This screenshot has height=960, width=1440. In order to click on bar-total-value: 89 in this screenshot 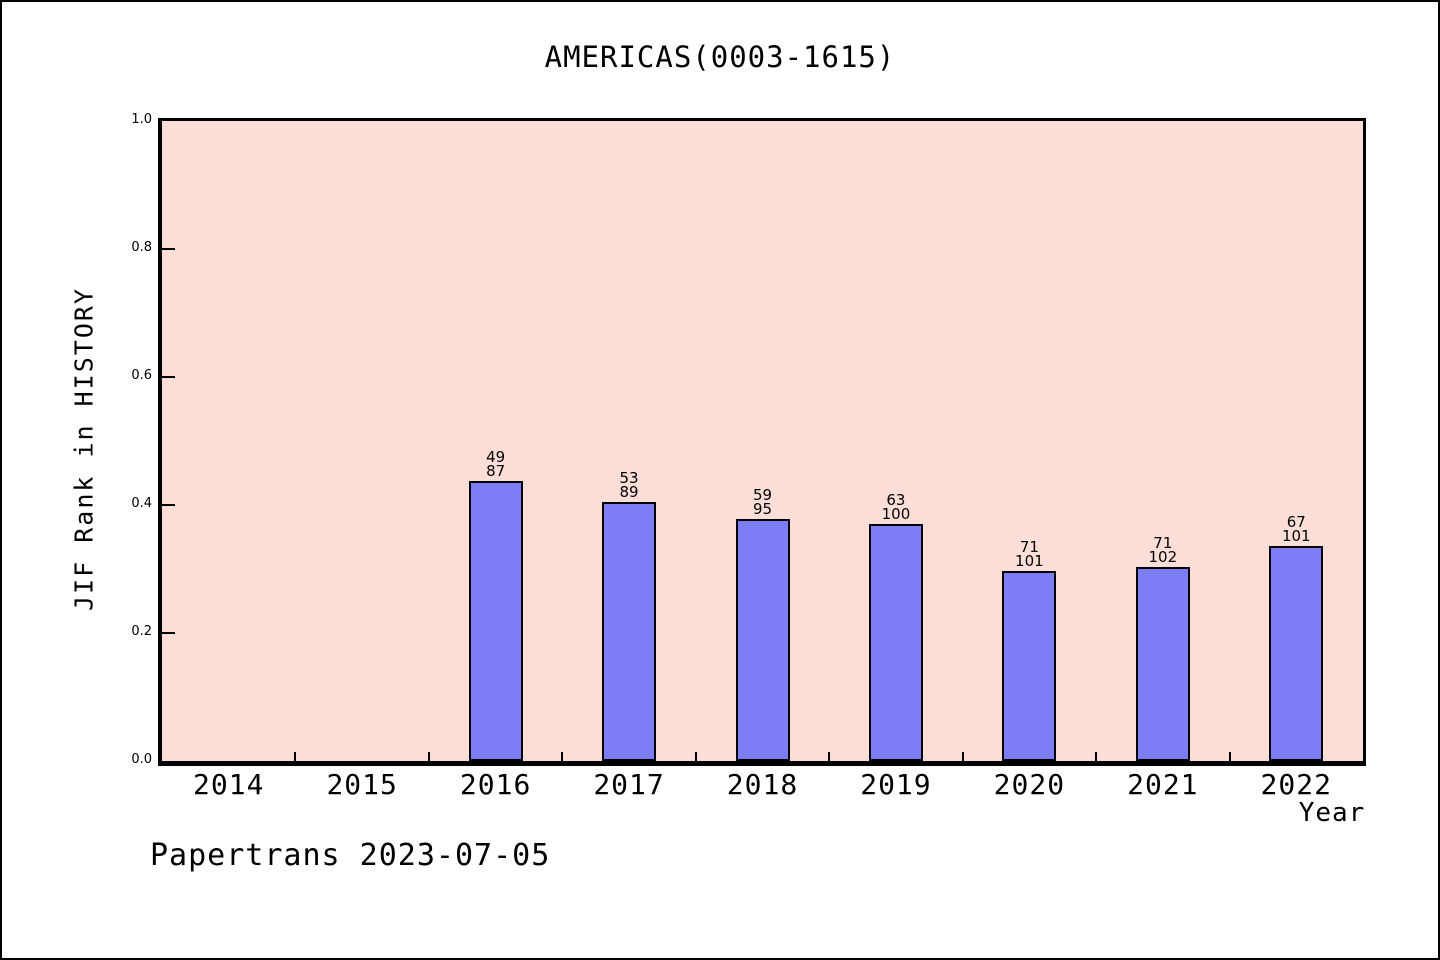, I will do `click(629, 492)`.